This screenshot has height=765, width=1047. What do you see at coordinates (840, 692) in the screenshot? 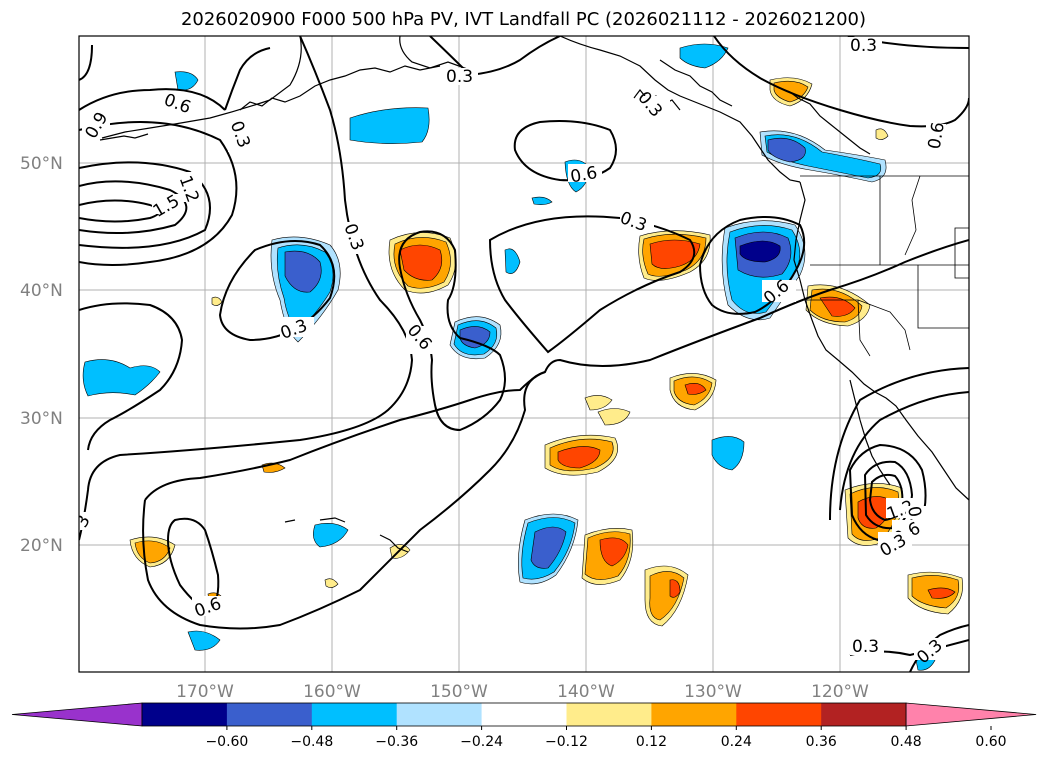
I see `lon-label: 120°W` at bounding box center [840, 692].